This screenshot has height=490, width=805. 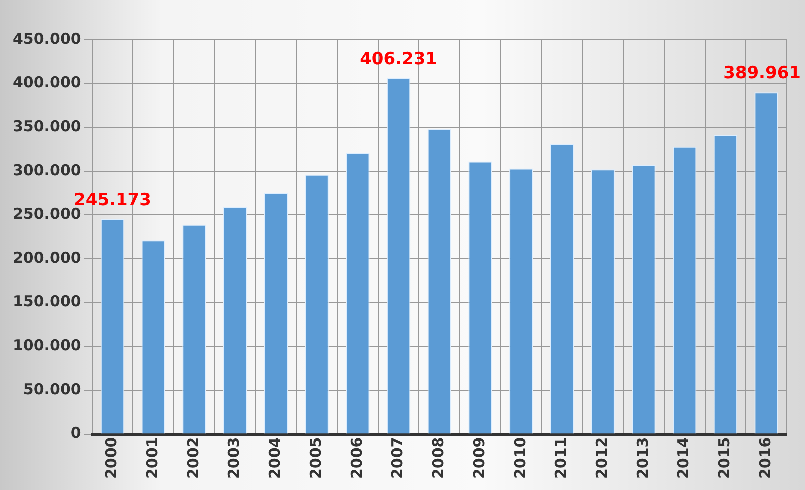 What do you see at coordinates (765, 458) in the screenshot?
I see `x-tick-label: 2016` at bounding box center [765, 458].